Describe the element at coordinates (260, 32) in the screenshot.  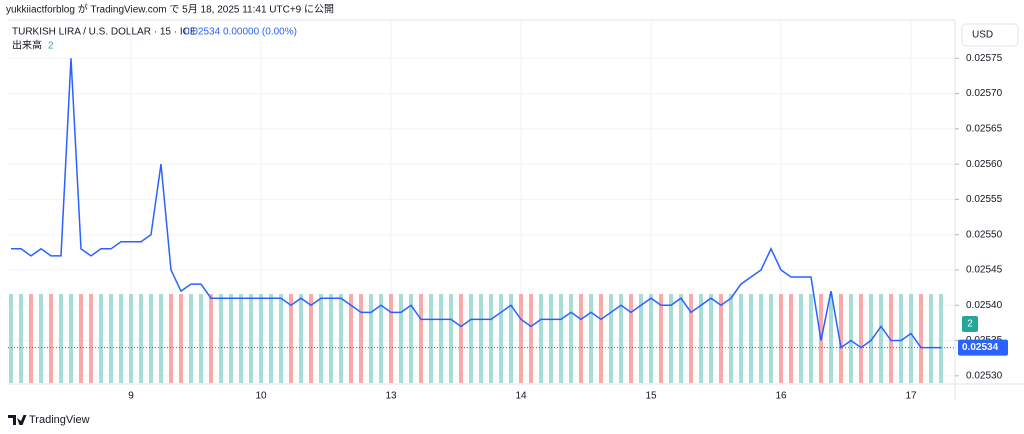
I see `price-change: 0.00000 (0.00%)` at that location.